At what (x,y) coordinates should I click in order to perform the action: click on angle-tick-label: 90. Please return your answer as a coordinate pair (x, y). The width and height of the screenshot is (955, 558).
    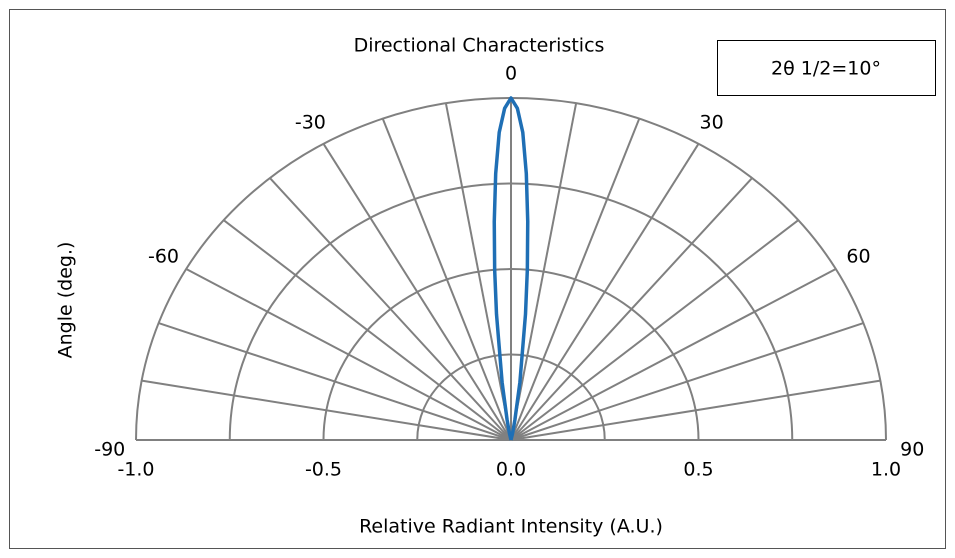
    Looking at the image, I should click on (912, 450).